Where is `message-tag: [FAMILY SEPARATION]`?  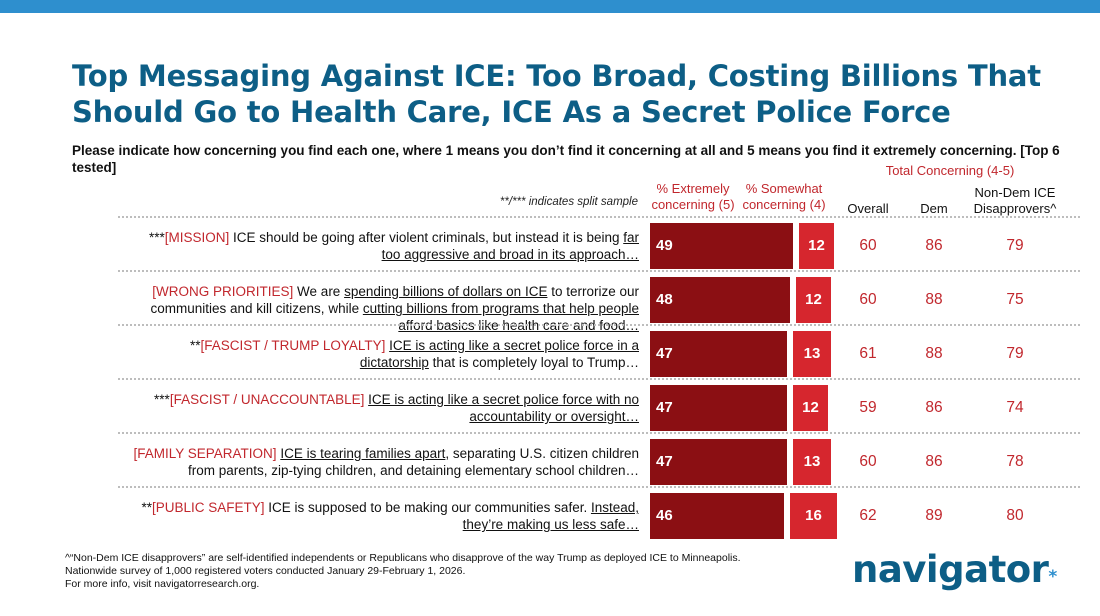
message-tag: [FAMILY SEPARATION] is located at coordinates (205, 453).